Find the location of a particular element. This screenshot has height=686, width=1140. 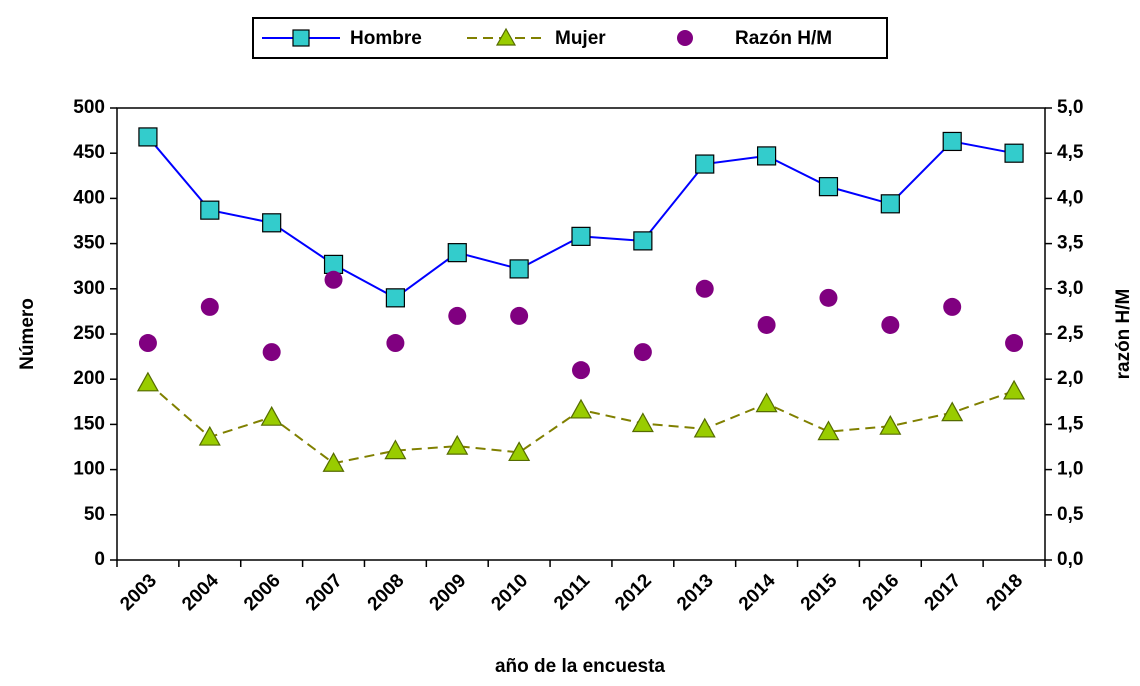

y-tick-label: 200 is located at coordinates (89, 378).